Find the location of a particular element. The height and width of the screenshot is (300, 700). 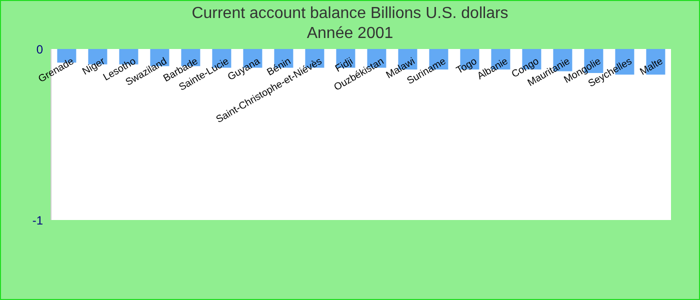

chart-subtitle: Année 2001 is located at coordinates (350, 34).